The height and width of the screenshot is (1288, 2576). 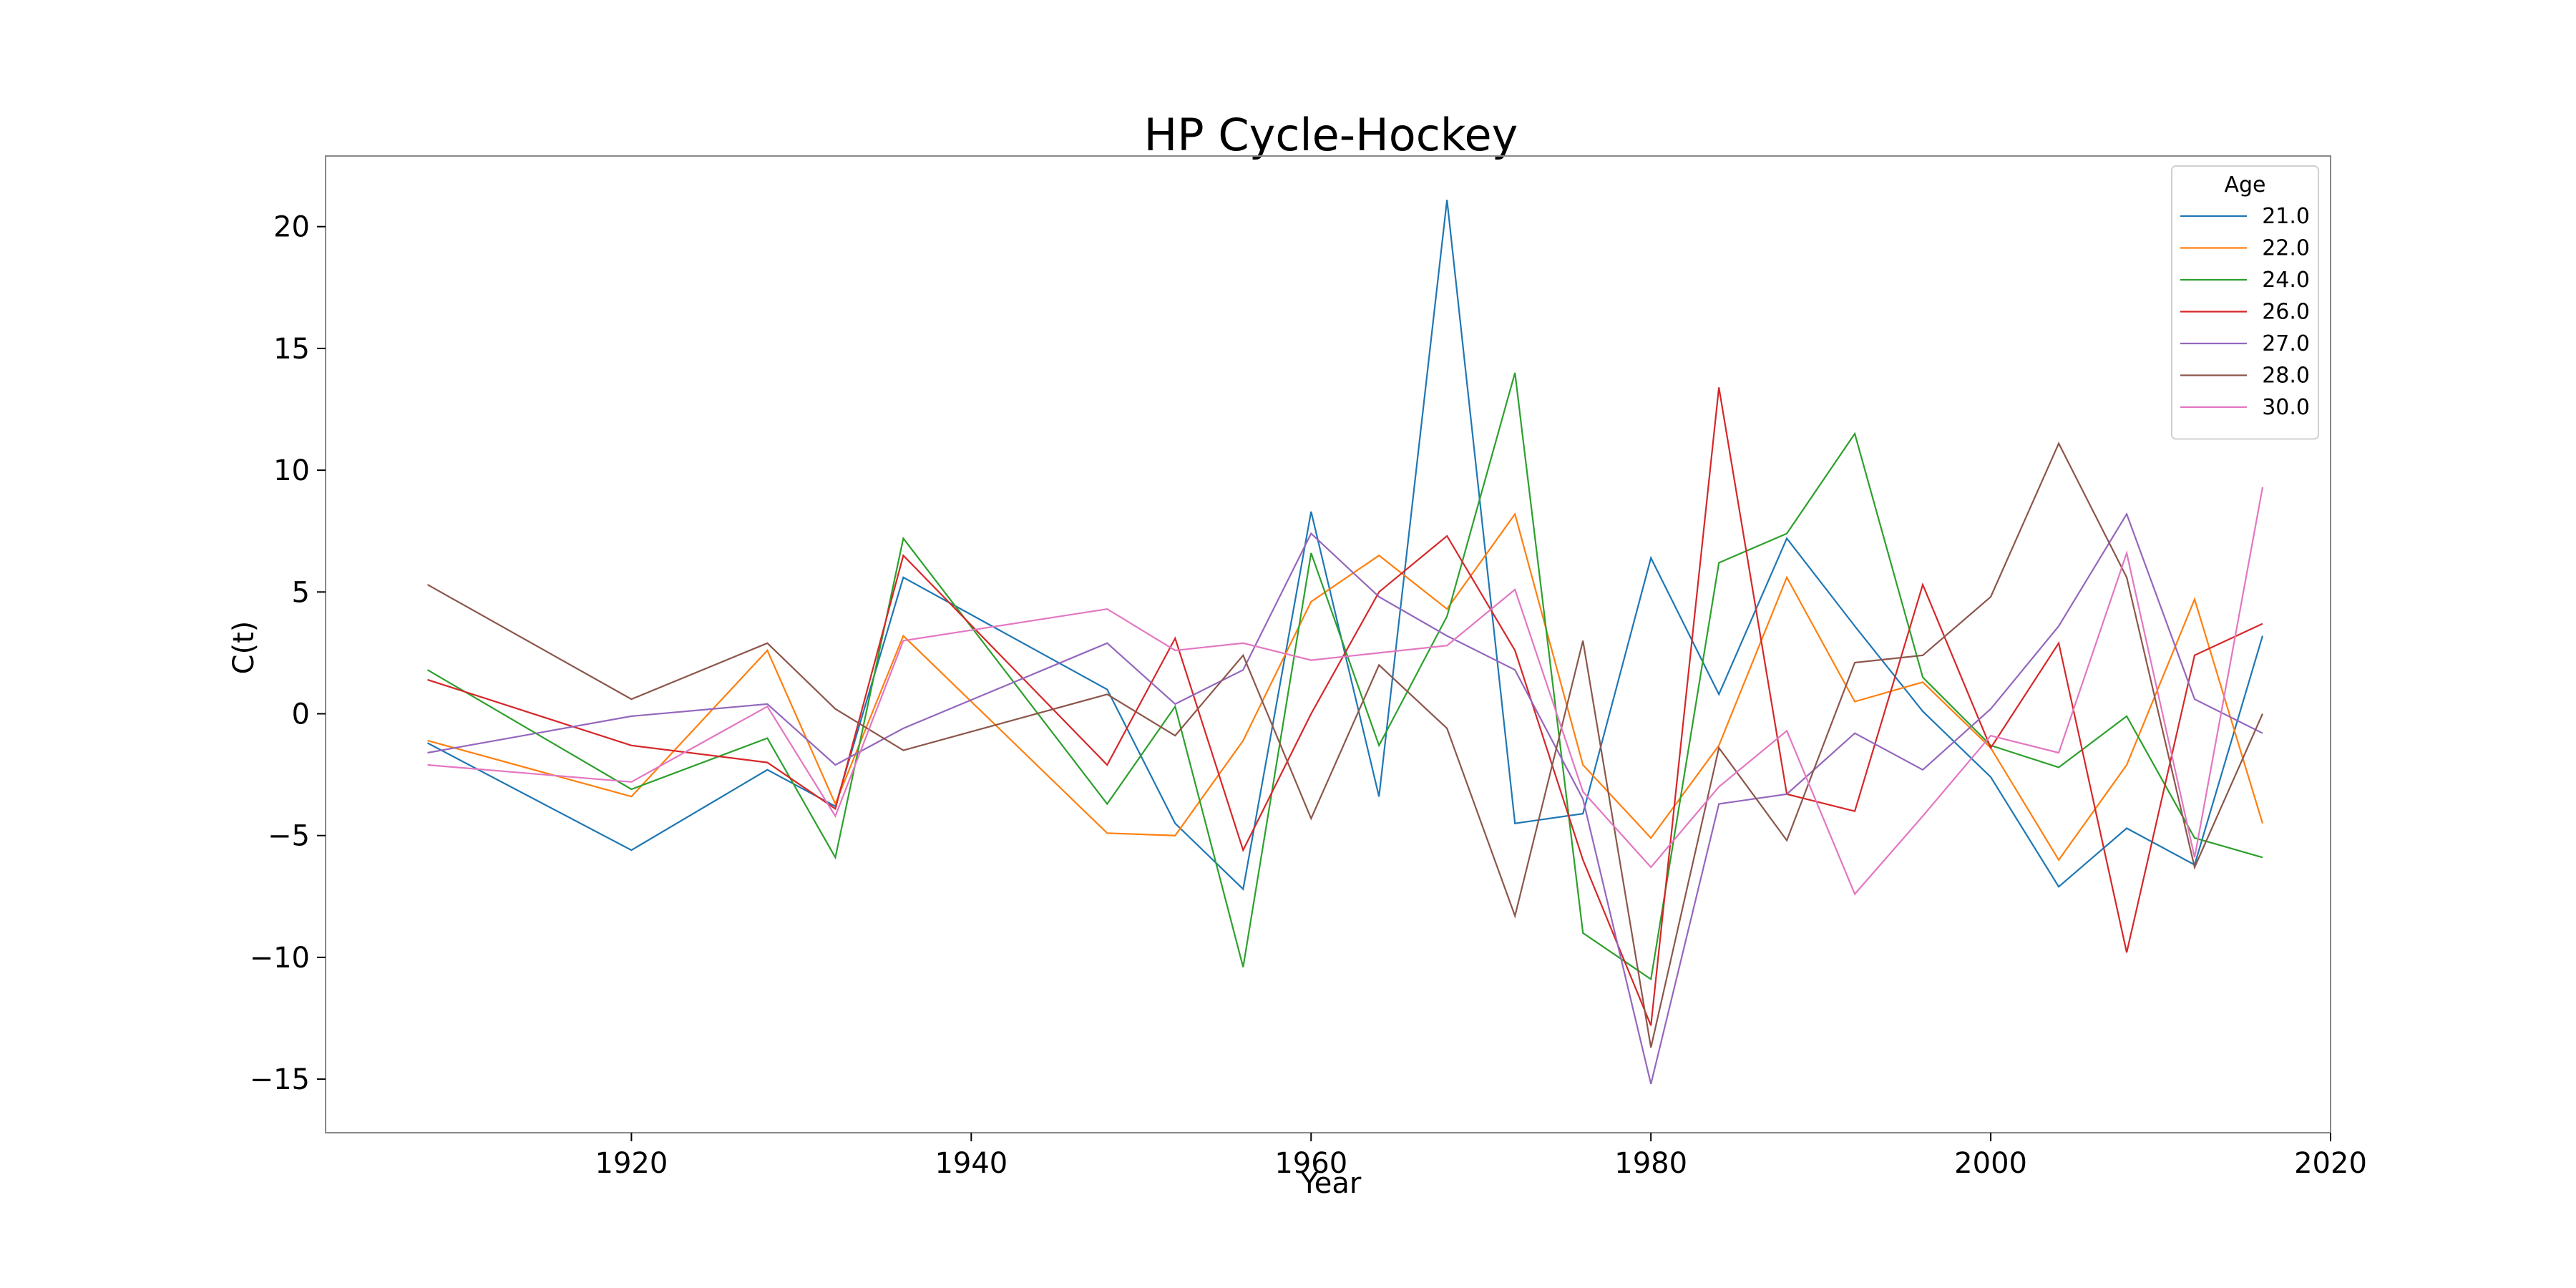 I want to click on legend-label: 22.0, so click(x=2286, y=248).